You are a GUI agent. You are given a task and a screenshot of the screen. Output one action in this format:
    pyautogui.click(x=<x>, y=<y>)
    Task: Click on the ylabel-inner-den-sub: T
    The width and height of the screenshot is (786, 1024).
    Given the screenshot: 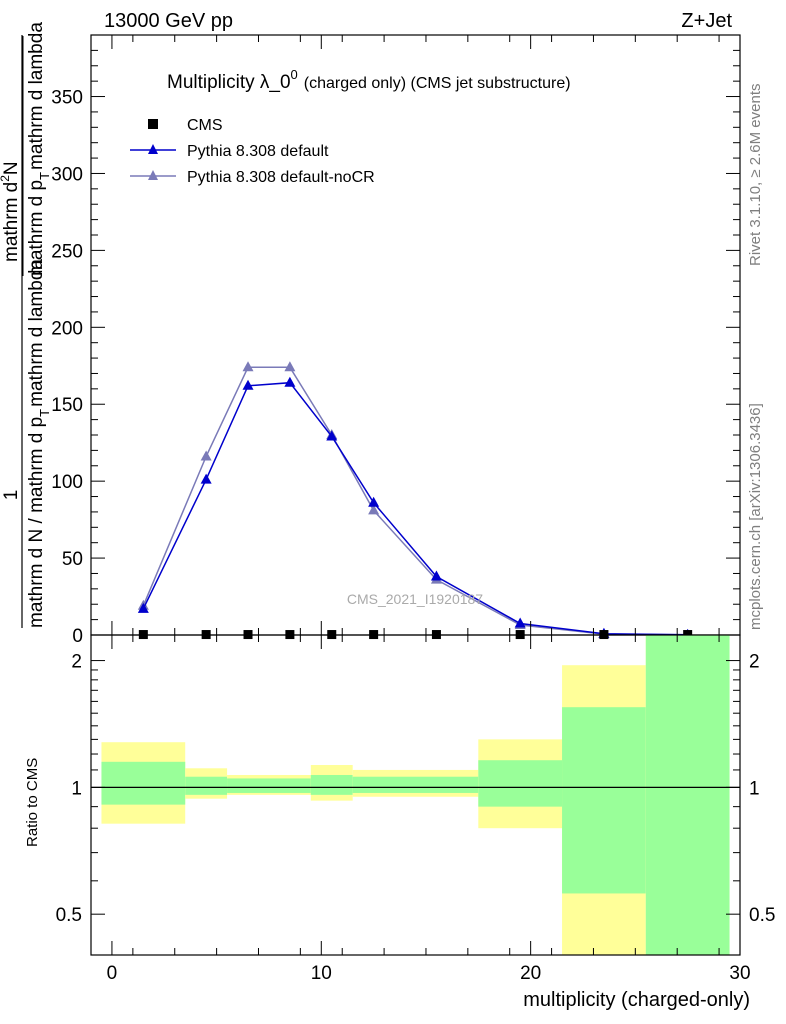 What is the action you would take?
    pyautogui.click(x=44, y=176)
    